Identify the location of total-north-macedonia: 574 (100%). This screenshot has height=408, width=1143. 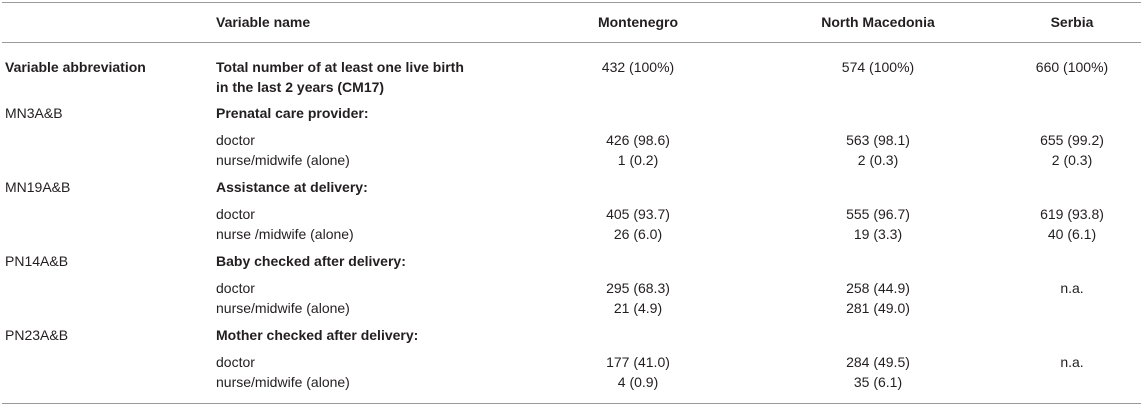
(878, 67).